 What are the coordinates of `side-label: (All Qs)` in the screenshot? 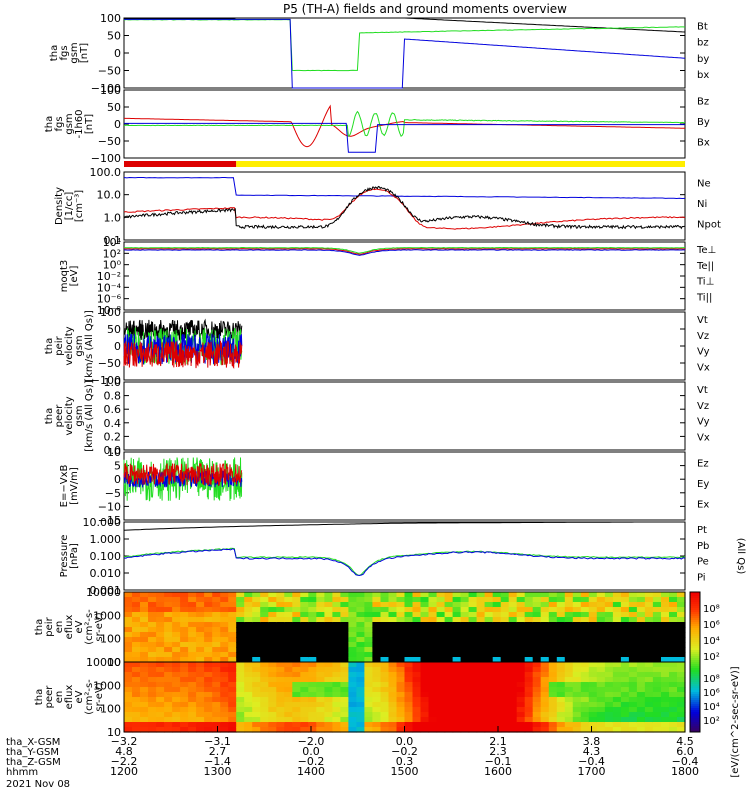 It's located at (740, 556).